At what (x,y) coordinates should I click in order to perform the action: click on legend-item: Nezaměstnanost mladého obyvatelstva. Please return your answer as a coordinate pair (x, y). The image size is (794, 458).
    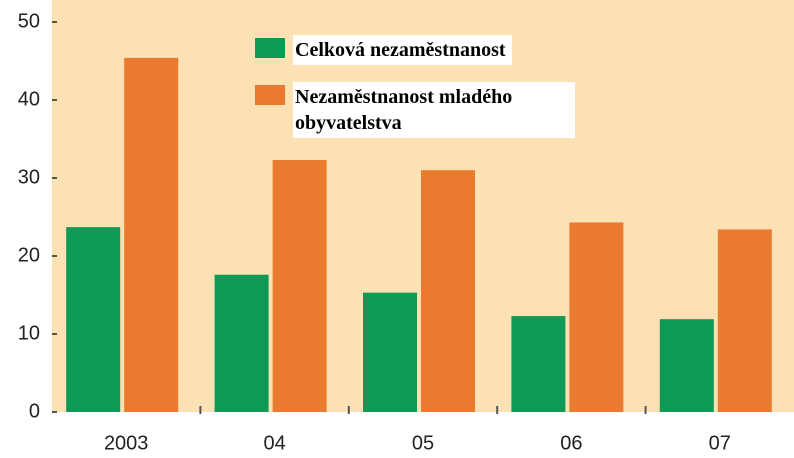
    Looking at the image, I should click on (415, 110).